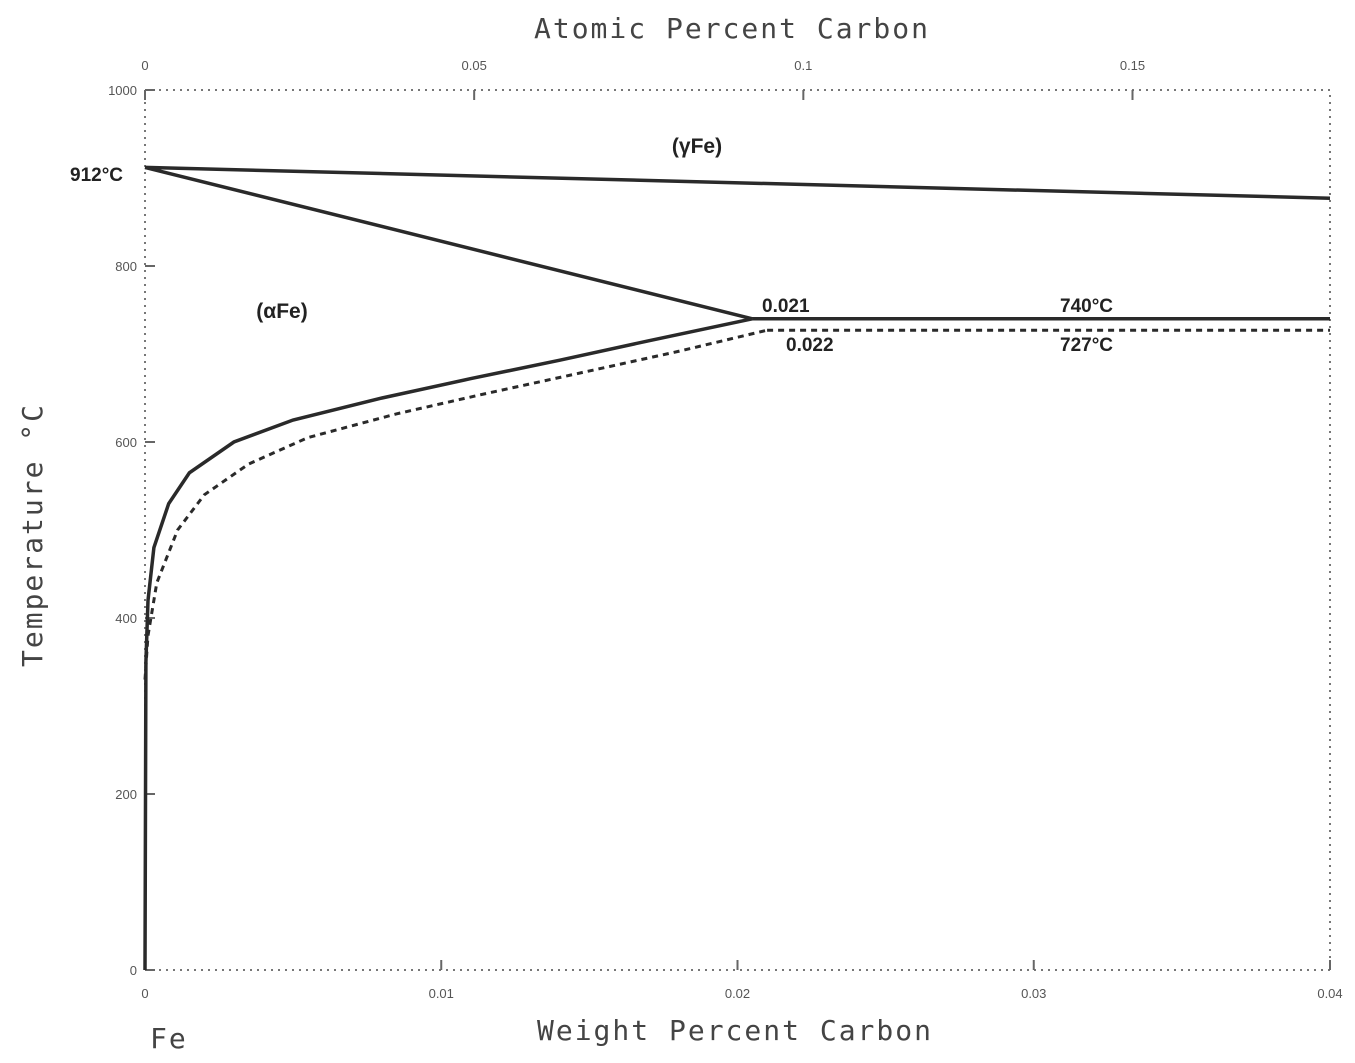 The image size is (1355, 1063). Describe the element at coordinates (697, 146) in the screenshot. I see `phase-label-gamma-fe: (γFe)` at that location.